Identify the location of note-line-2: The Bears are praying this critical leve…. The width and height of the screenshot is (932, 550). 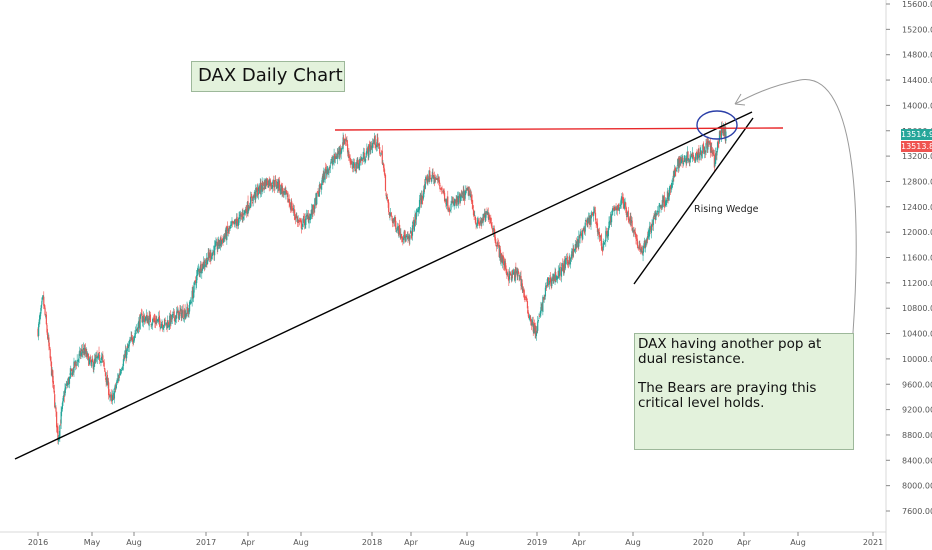
(727, 395).